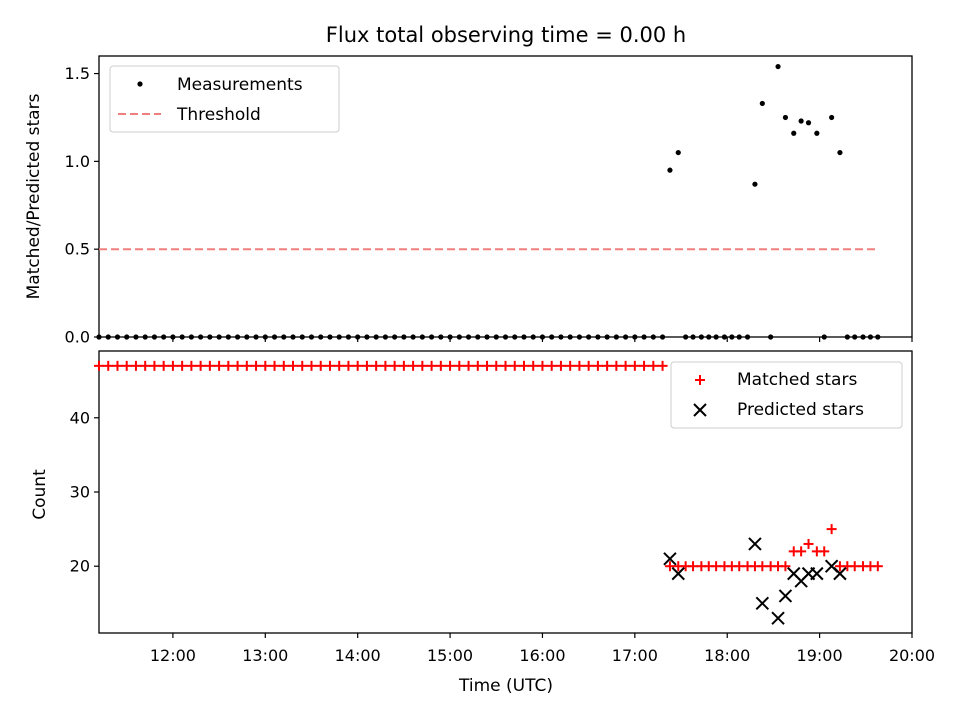 This screenshot has width=960, height=720. What do you see at coordinates (505, 686) in the screenshot?
I see `x-axis-label: Time (UTC)` at bounding box center [505, 686].